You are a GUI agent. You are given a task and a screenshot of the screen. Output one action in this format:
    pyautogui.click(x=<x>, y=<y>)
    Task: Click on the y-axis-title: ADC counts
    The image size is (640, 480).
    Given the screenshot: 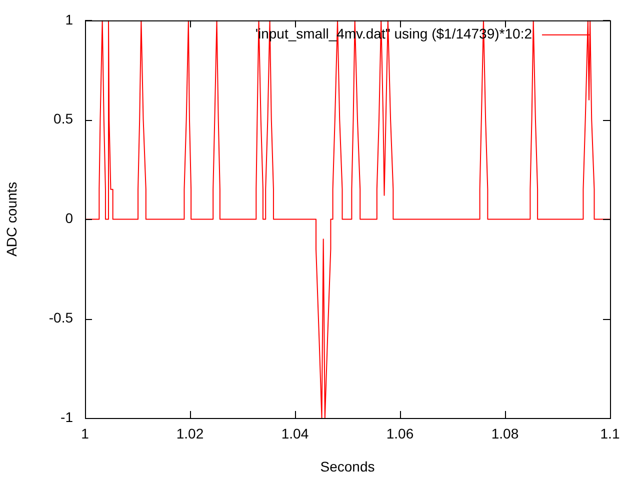 What is the action you would take?
    pyautogui.click(x=11, y=219)
    